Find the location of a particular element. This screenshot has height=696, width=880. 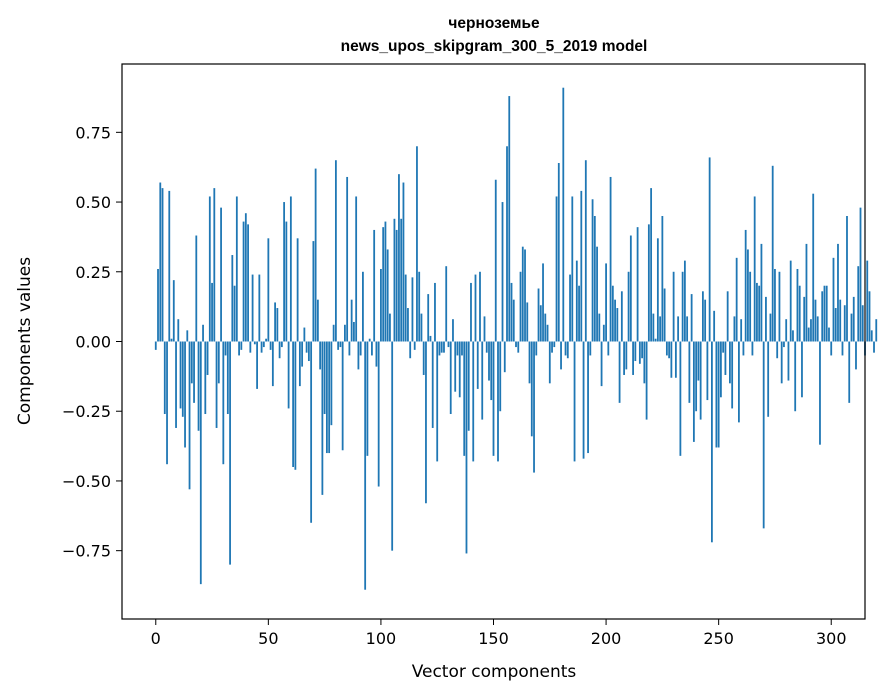

y-tick-label: 0.75 is located at coordinates (93, 132).